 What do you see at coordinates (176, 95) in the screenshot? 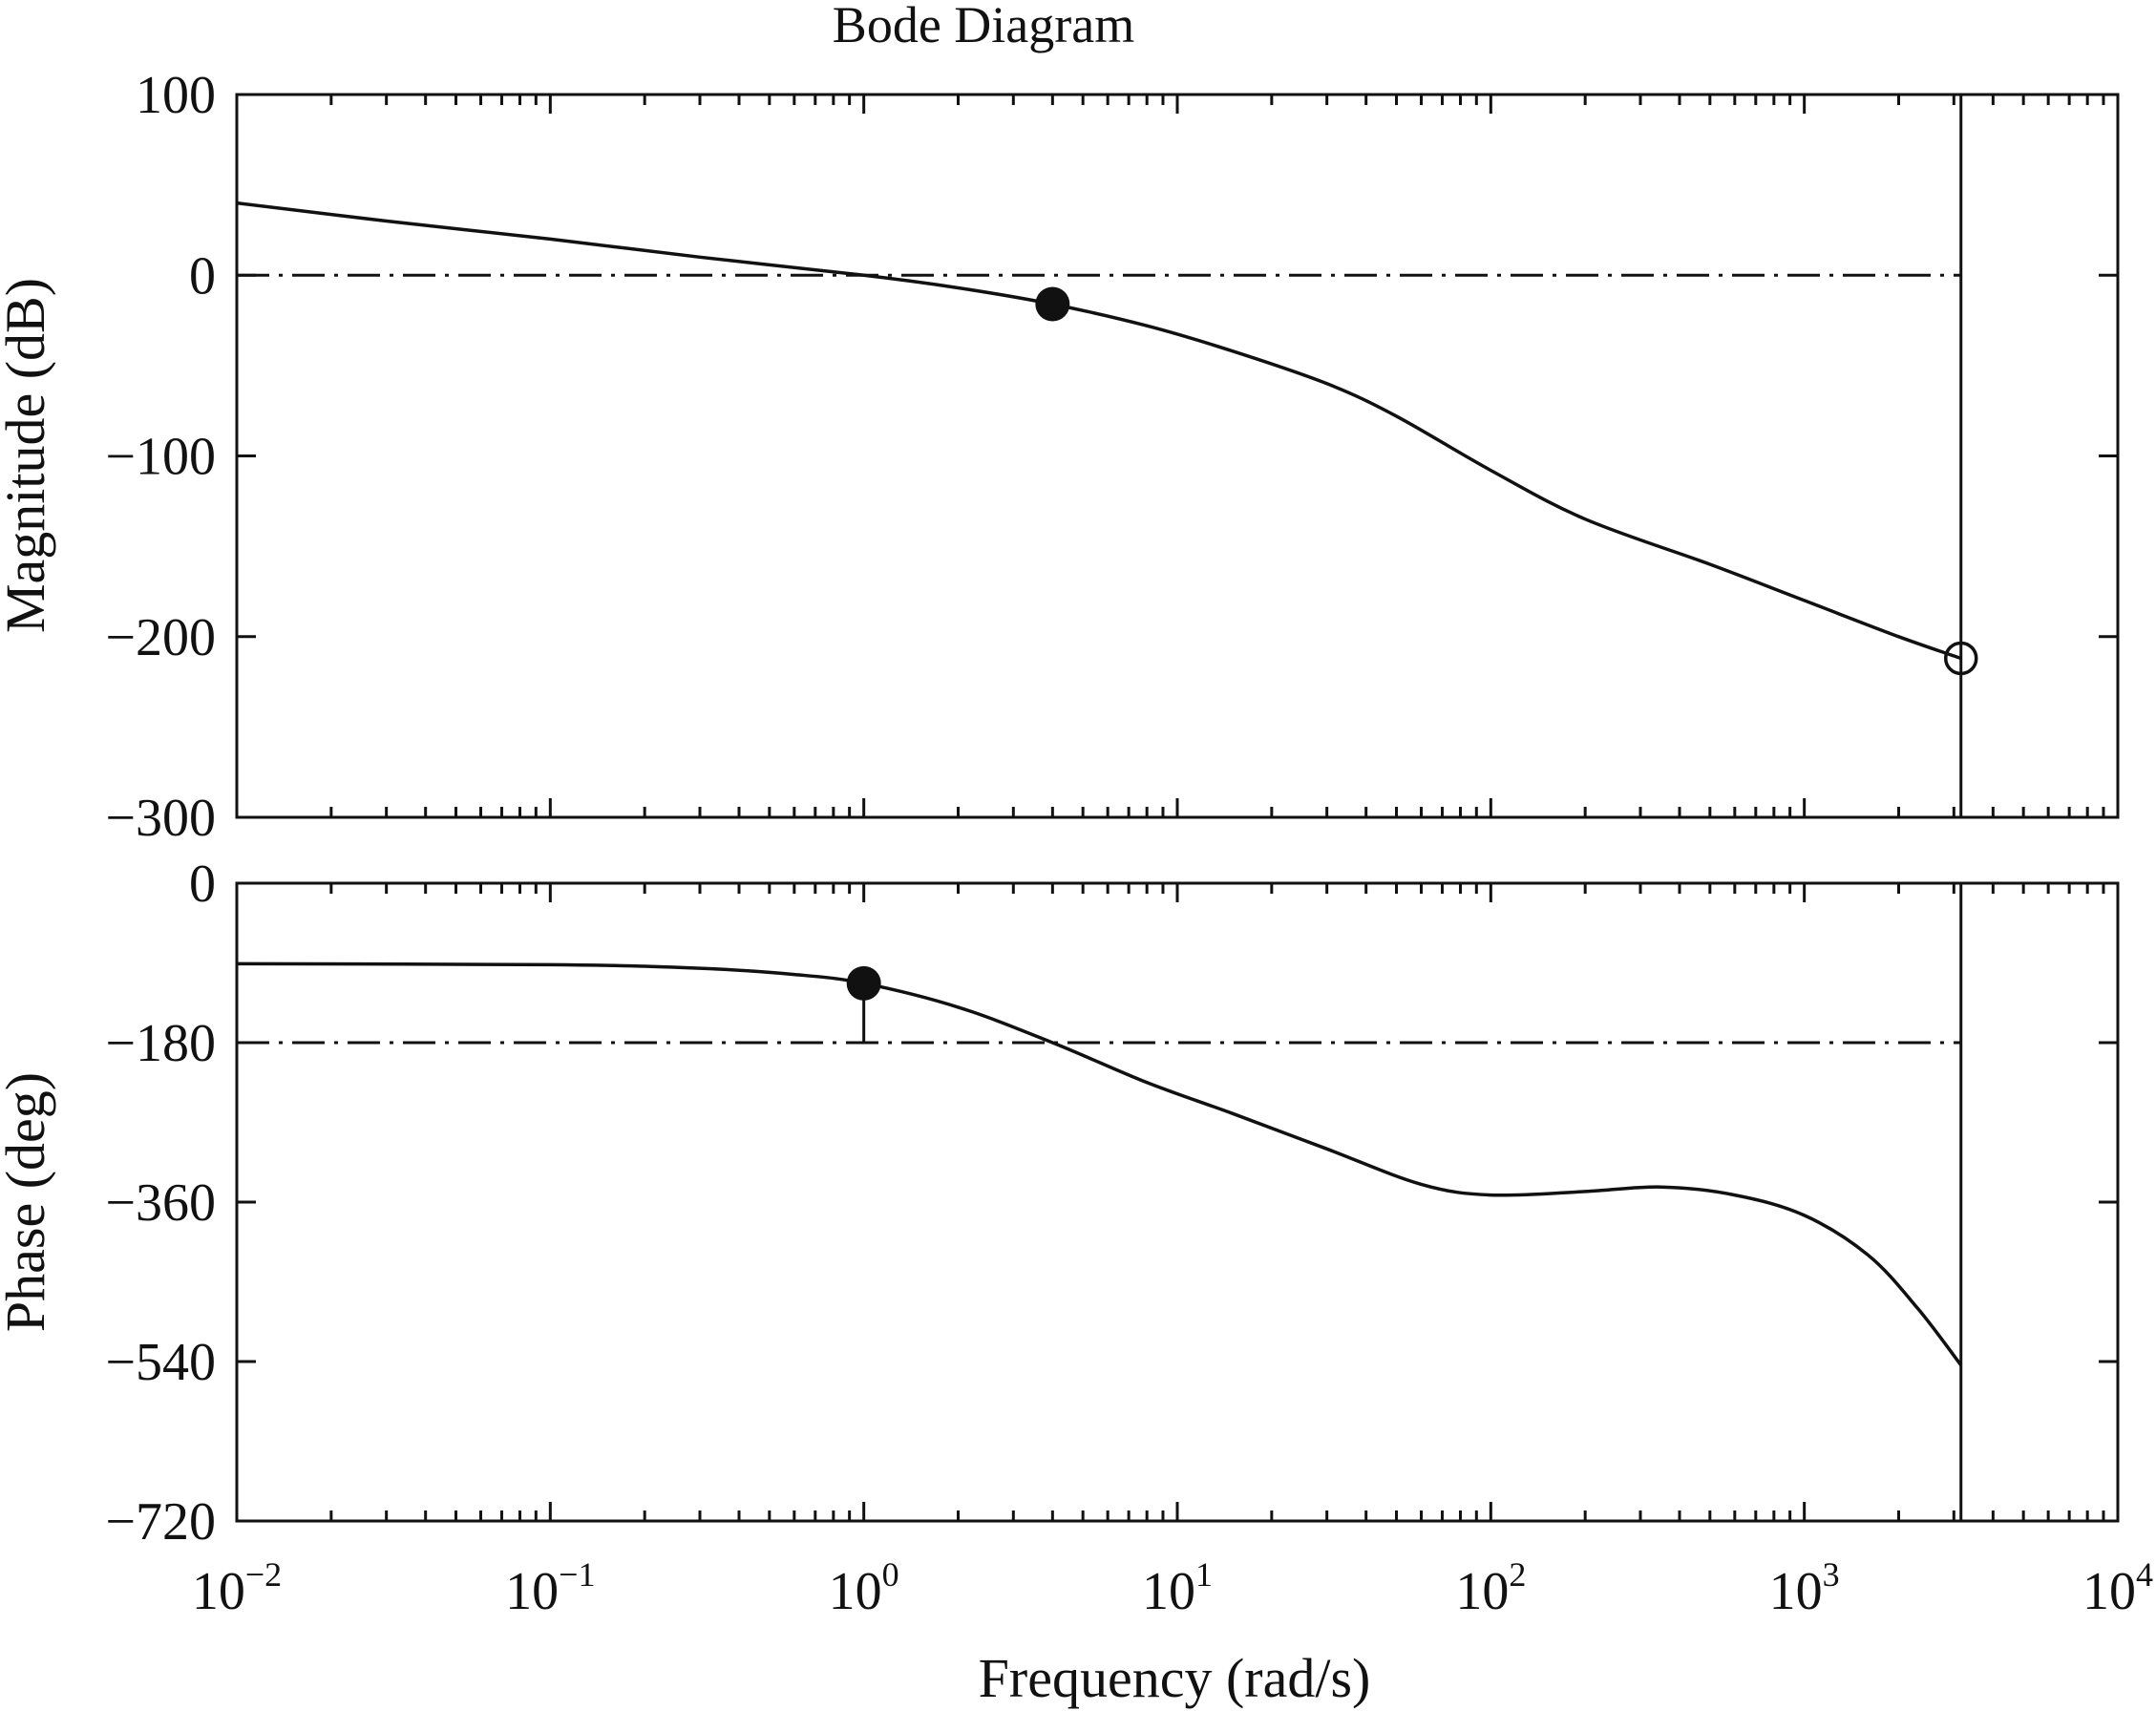
I see `y-tick-label: 100` at bounding box center [176, 95].